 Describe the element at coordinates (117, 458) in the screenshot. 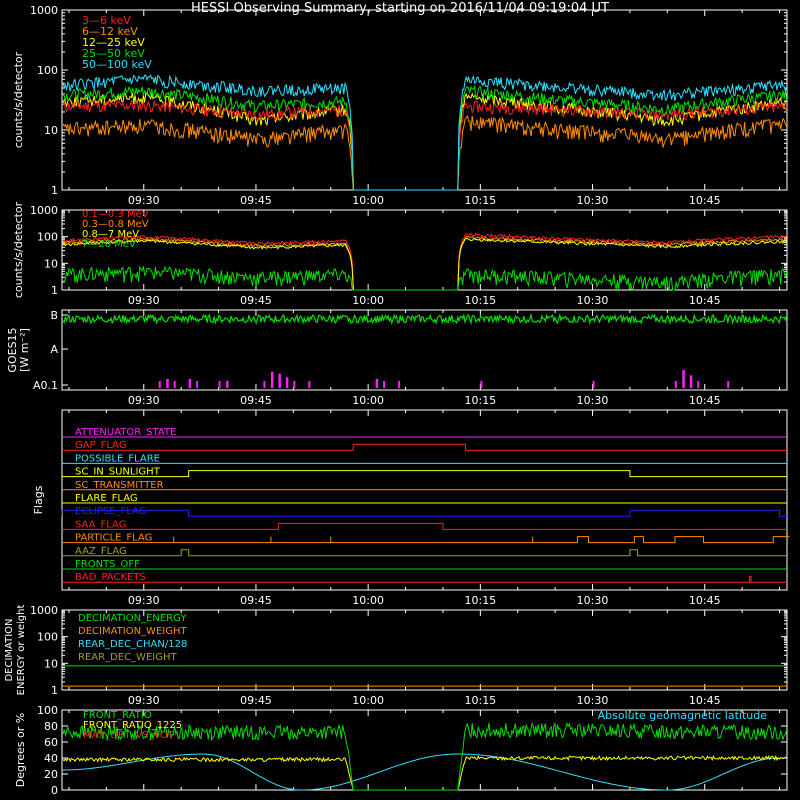

I see `flag-label: POSSIBLE_FLARE` at that location.